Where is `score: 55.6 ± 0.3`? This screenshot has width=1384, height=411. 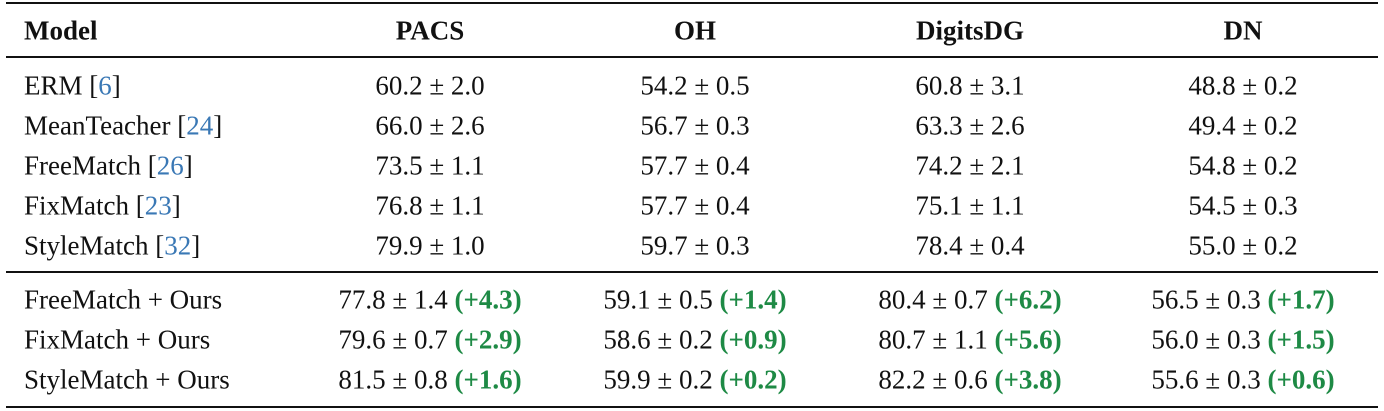
score: 55.6 ± 0.3 is located at coordinates (1206, 379).